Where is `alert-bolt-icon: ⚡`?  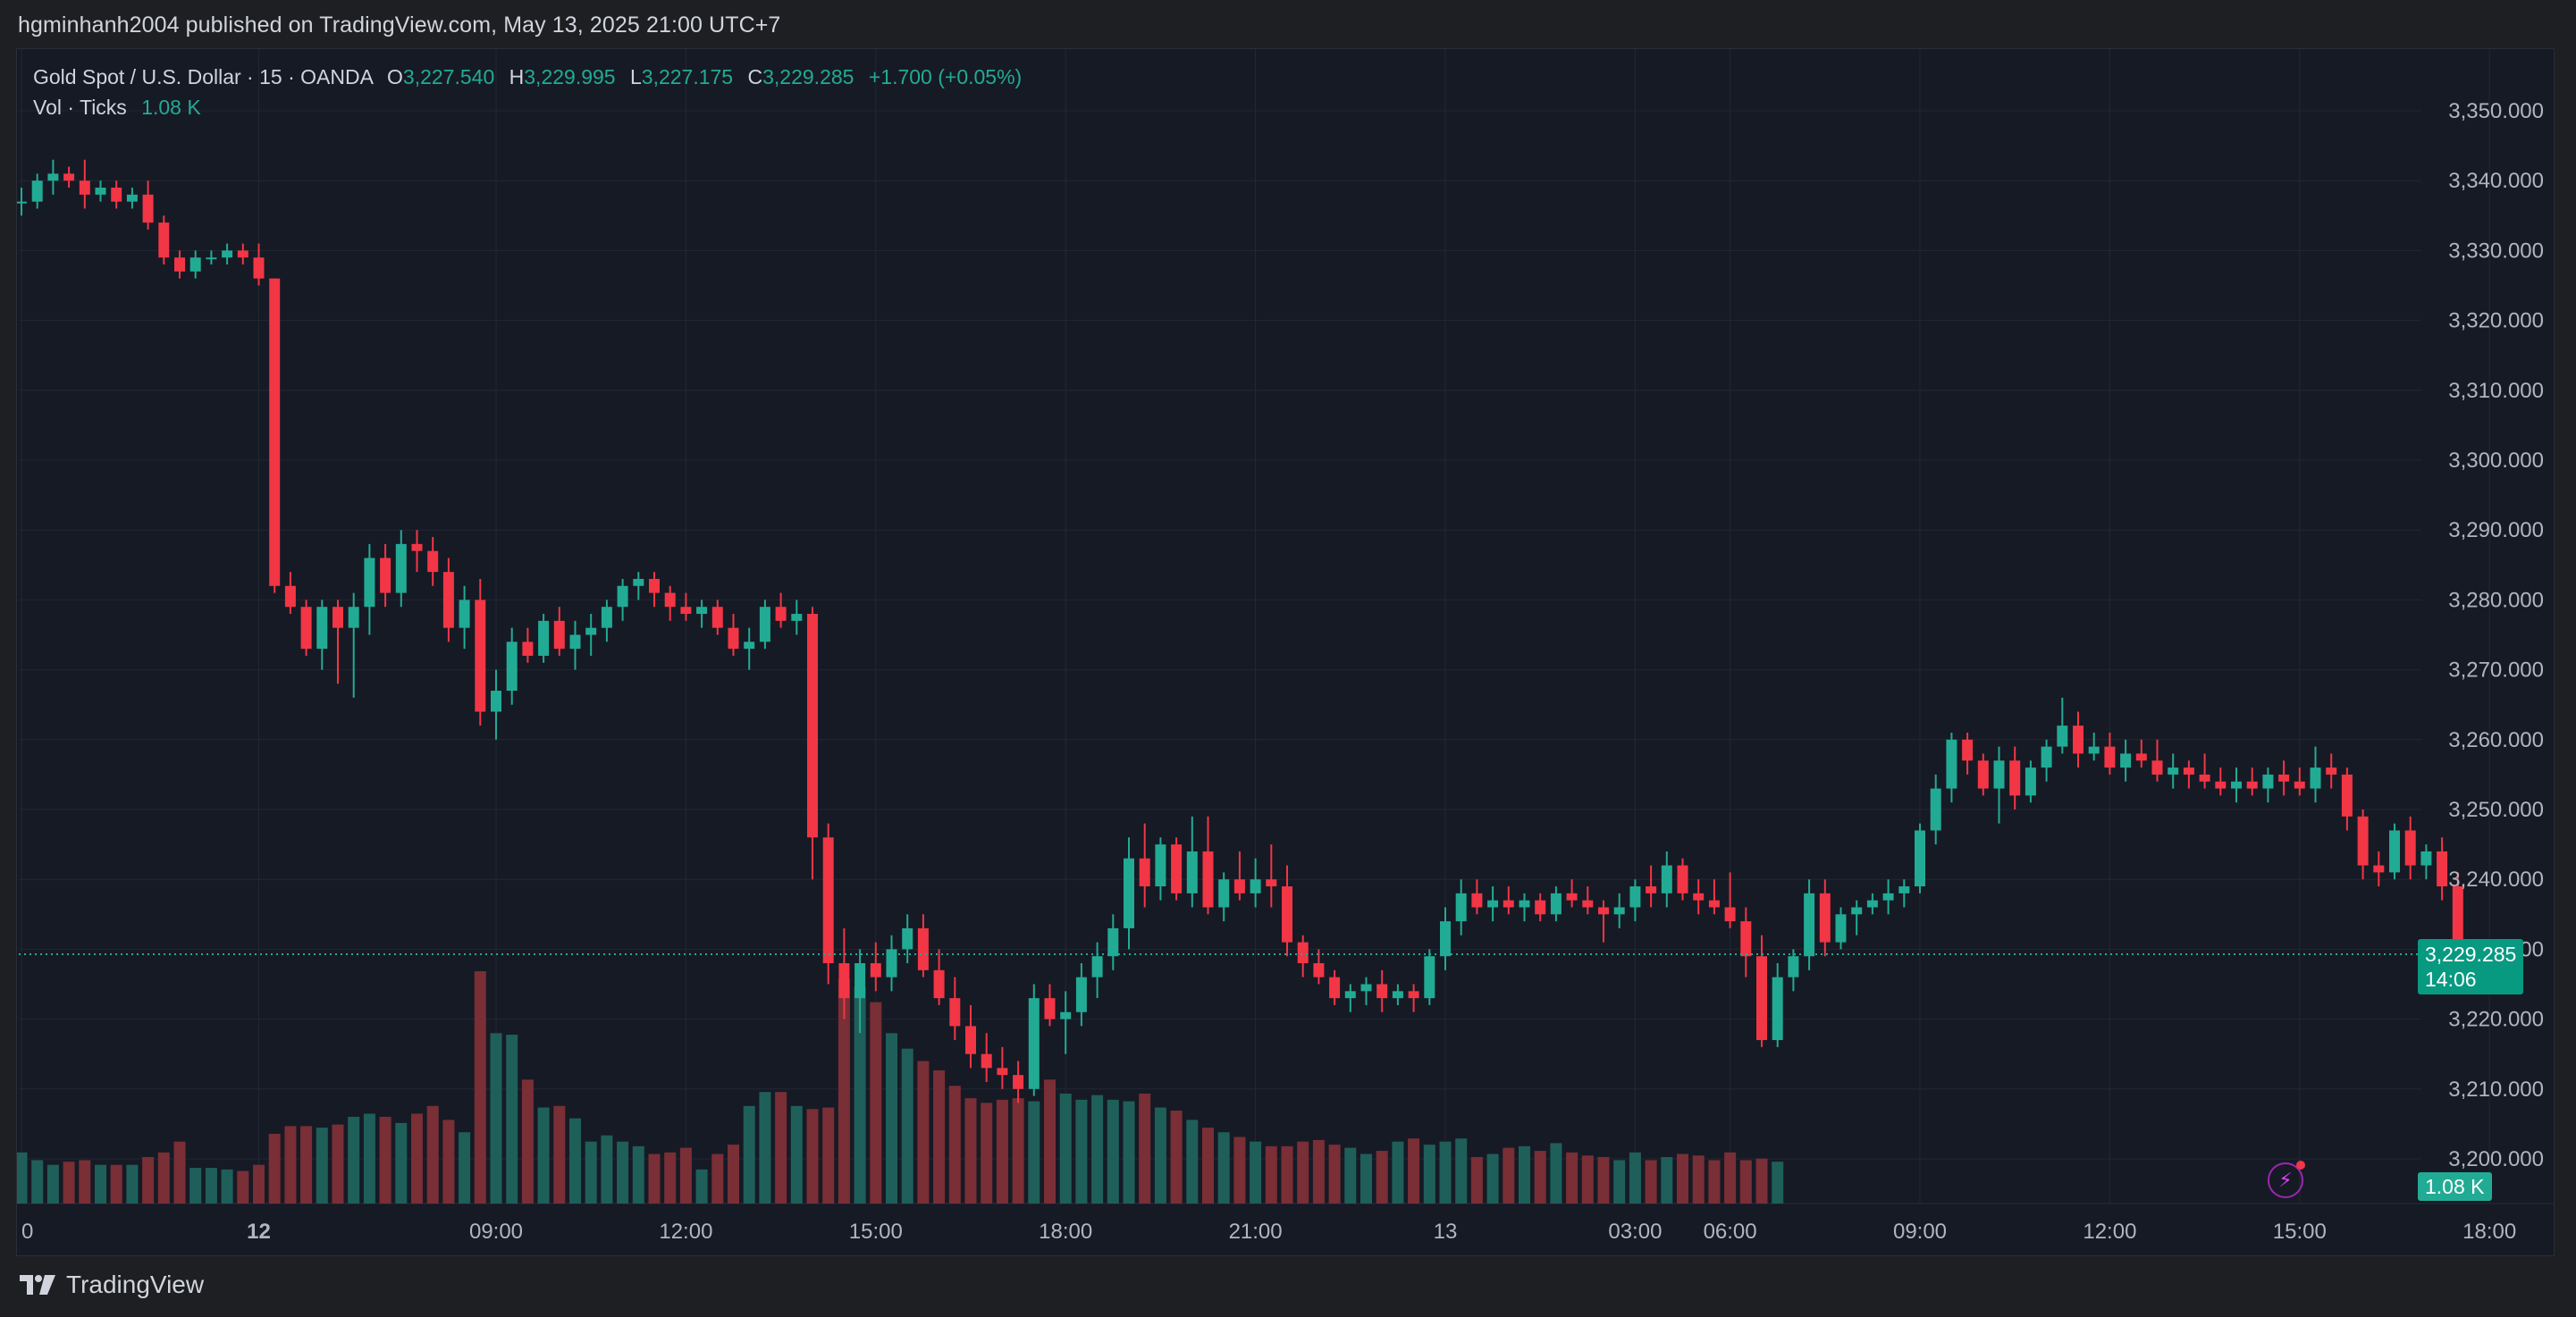 alert-bolt-icon: ⚡ is located at coordinates (2287, 1179).